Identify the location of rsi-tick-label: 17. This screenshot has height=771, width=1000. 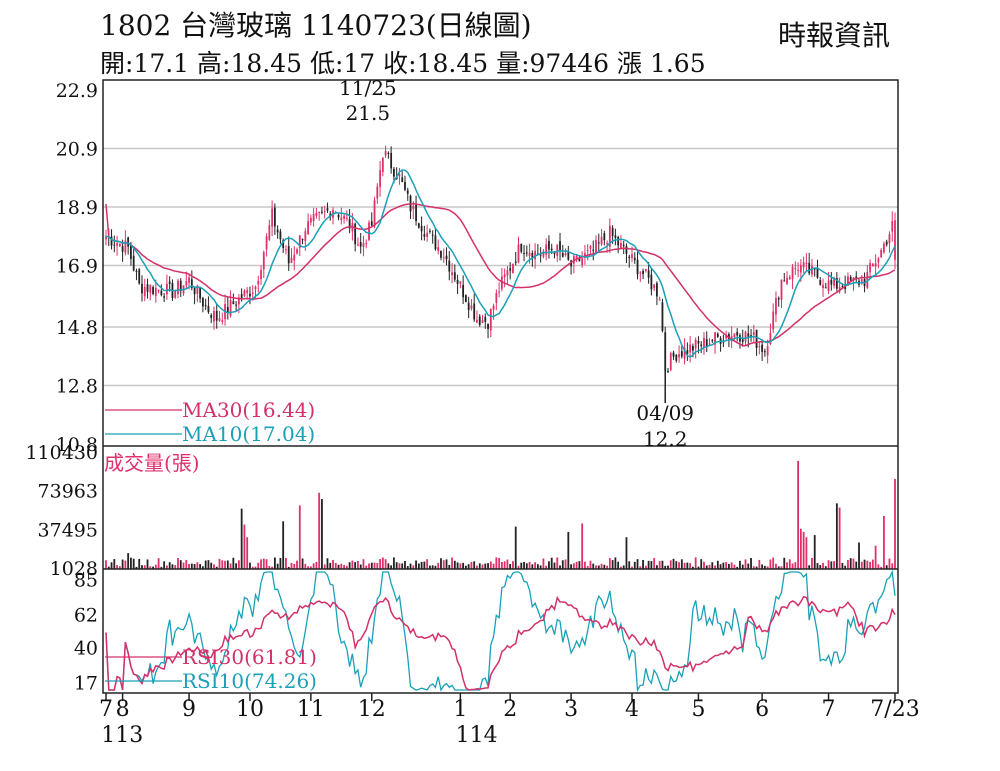
(86, 683).